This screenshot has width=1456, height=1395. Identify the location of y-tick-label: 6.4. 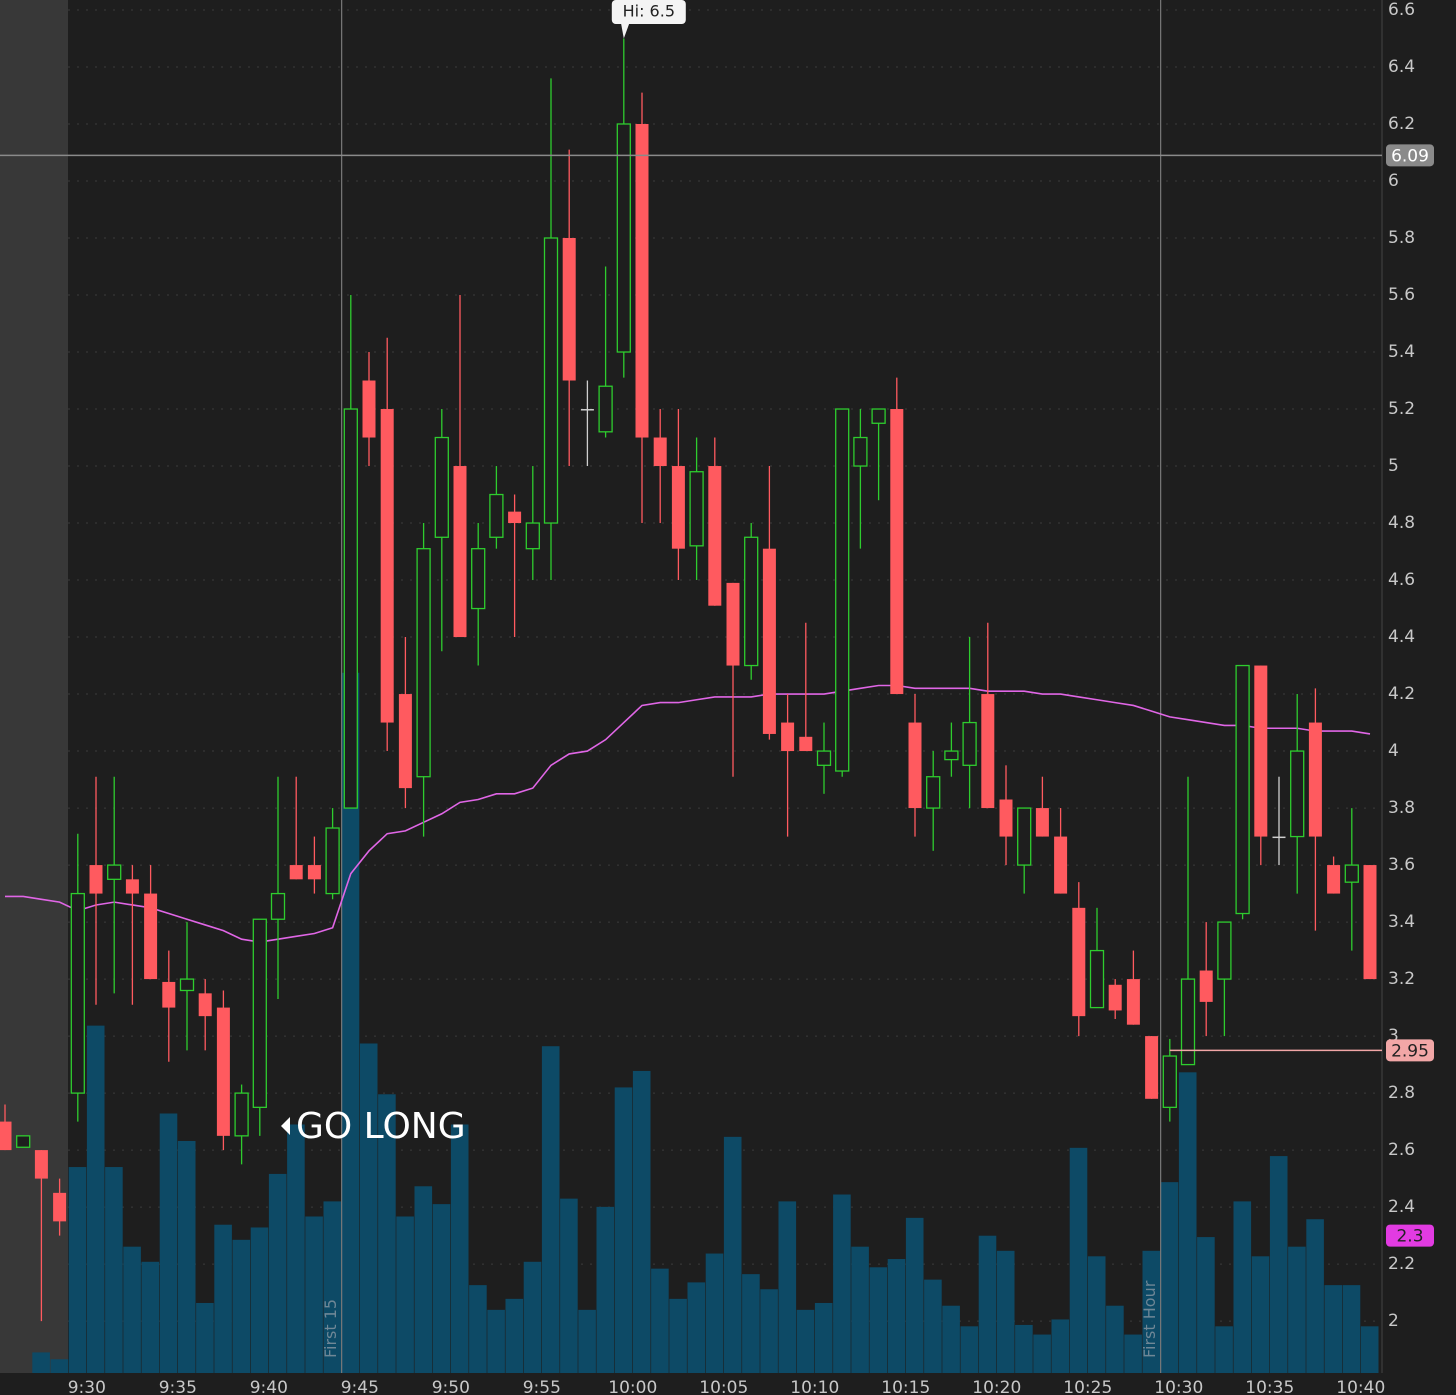
(1401, 67).